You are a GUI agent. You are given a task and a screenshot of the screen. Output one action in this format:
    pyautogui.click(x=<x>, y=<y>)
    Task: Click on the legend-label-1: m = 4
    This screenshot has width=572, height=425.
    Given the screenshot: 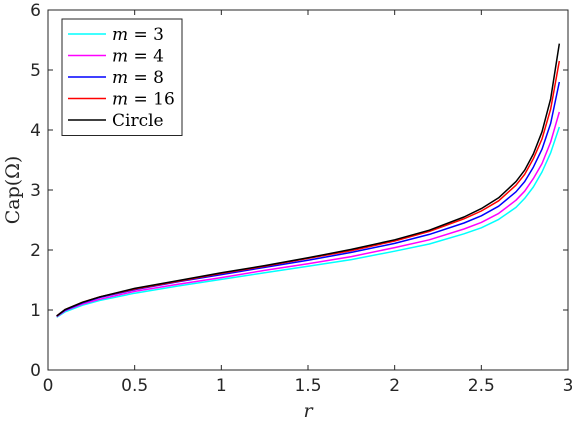 What is the action you would take?
    pyautogui.click(x=138, y=57)
    